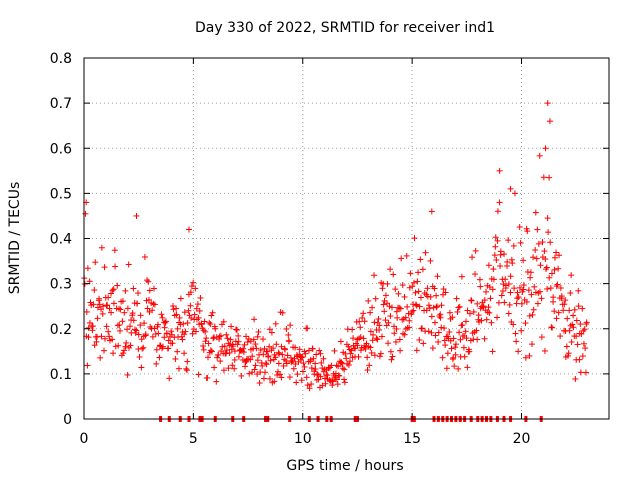 This screenshot has width=640, height=480. I want to click on y-tick-label: 0.8, so click(61, 59).